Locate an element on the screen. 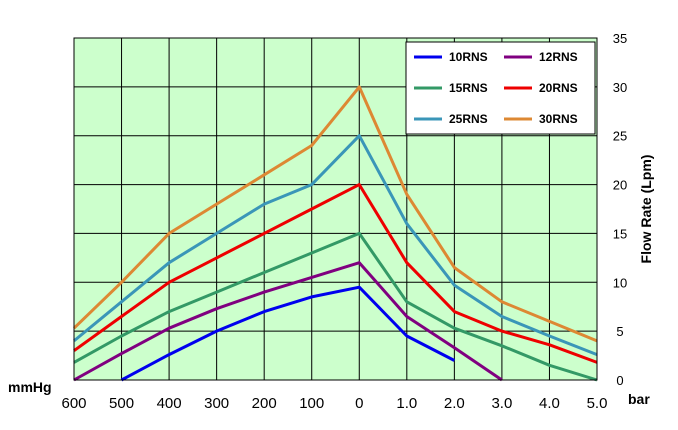 The height and width of the screenshot is (430, 678). y-tick-label: 20 is located at coordinates (620, 185).